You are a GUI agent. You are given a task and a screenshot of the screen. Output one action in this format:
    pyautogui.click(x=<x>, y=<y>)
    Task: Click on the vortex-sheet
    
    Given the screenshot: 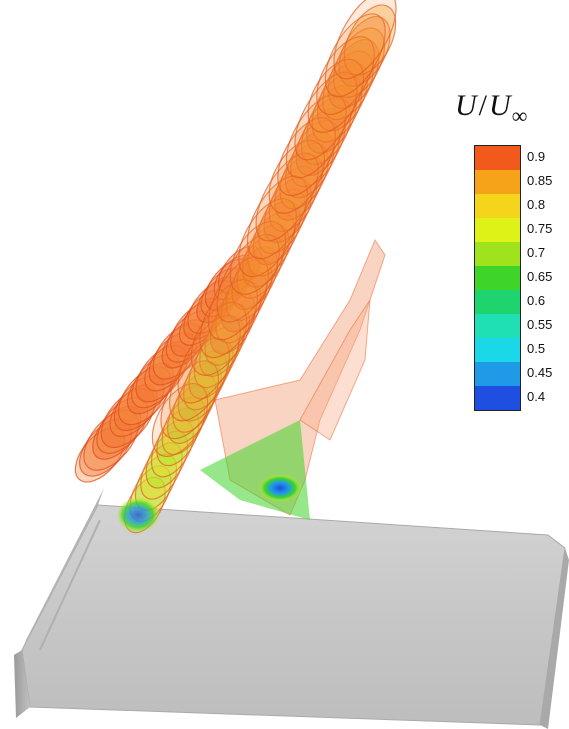 What is the action you would take?
    pyautogui.click(x=335, y=370)
    